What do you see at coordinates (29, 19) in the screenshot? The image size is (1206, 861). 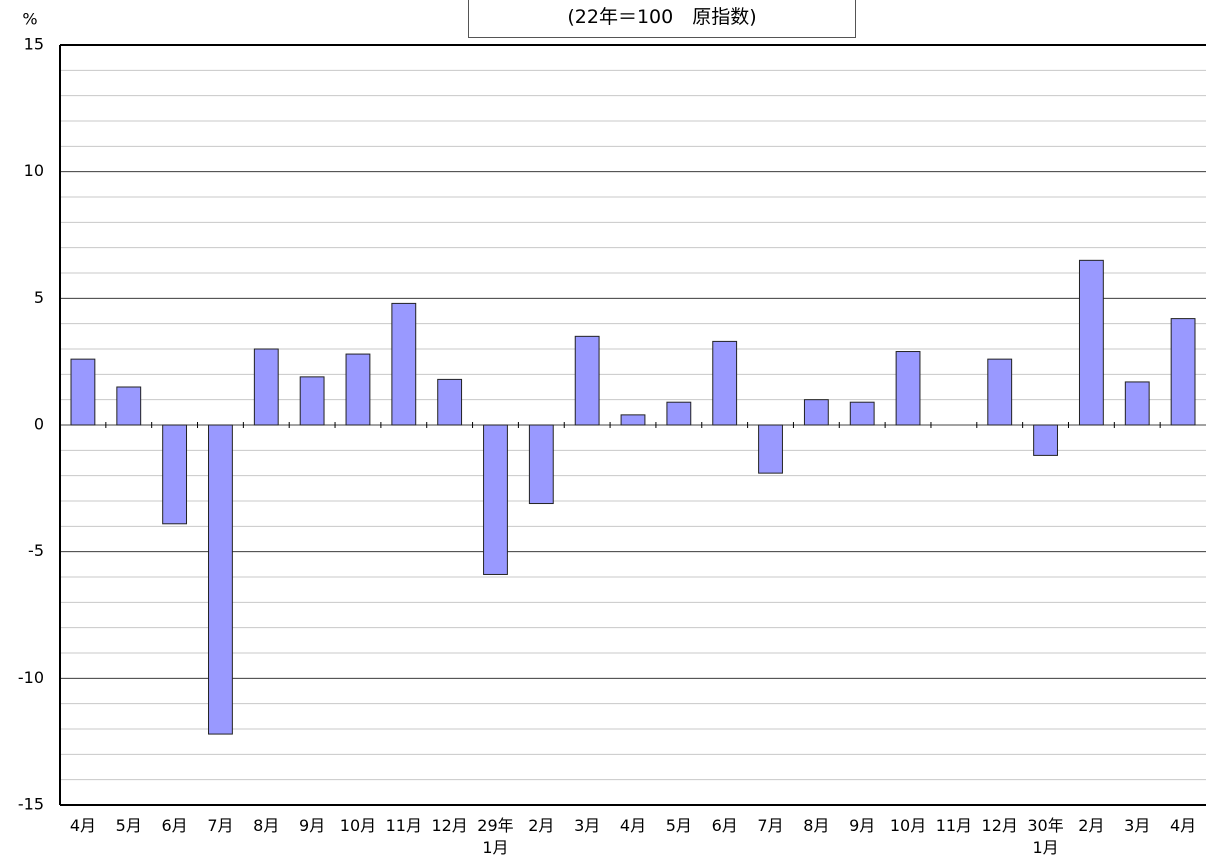 I see `y-axis-unit: %` at bounding box center [29, 19].